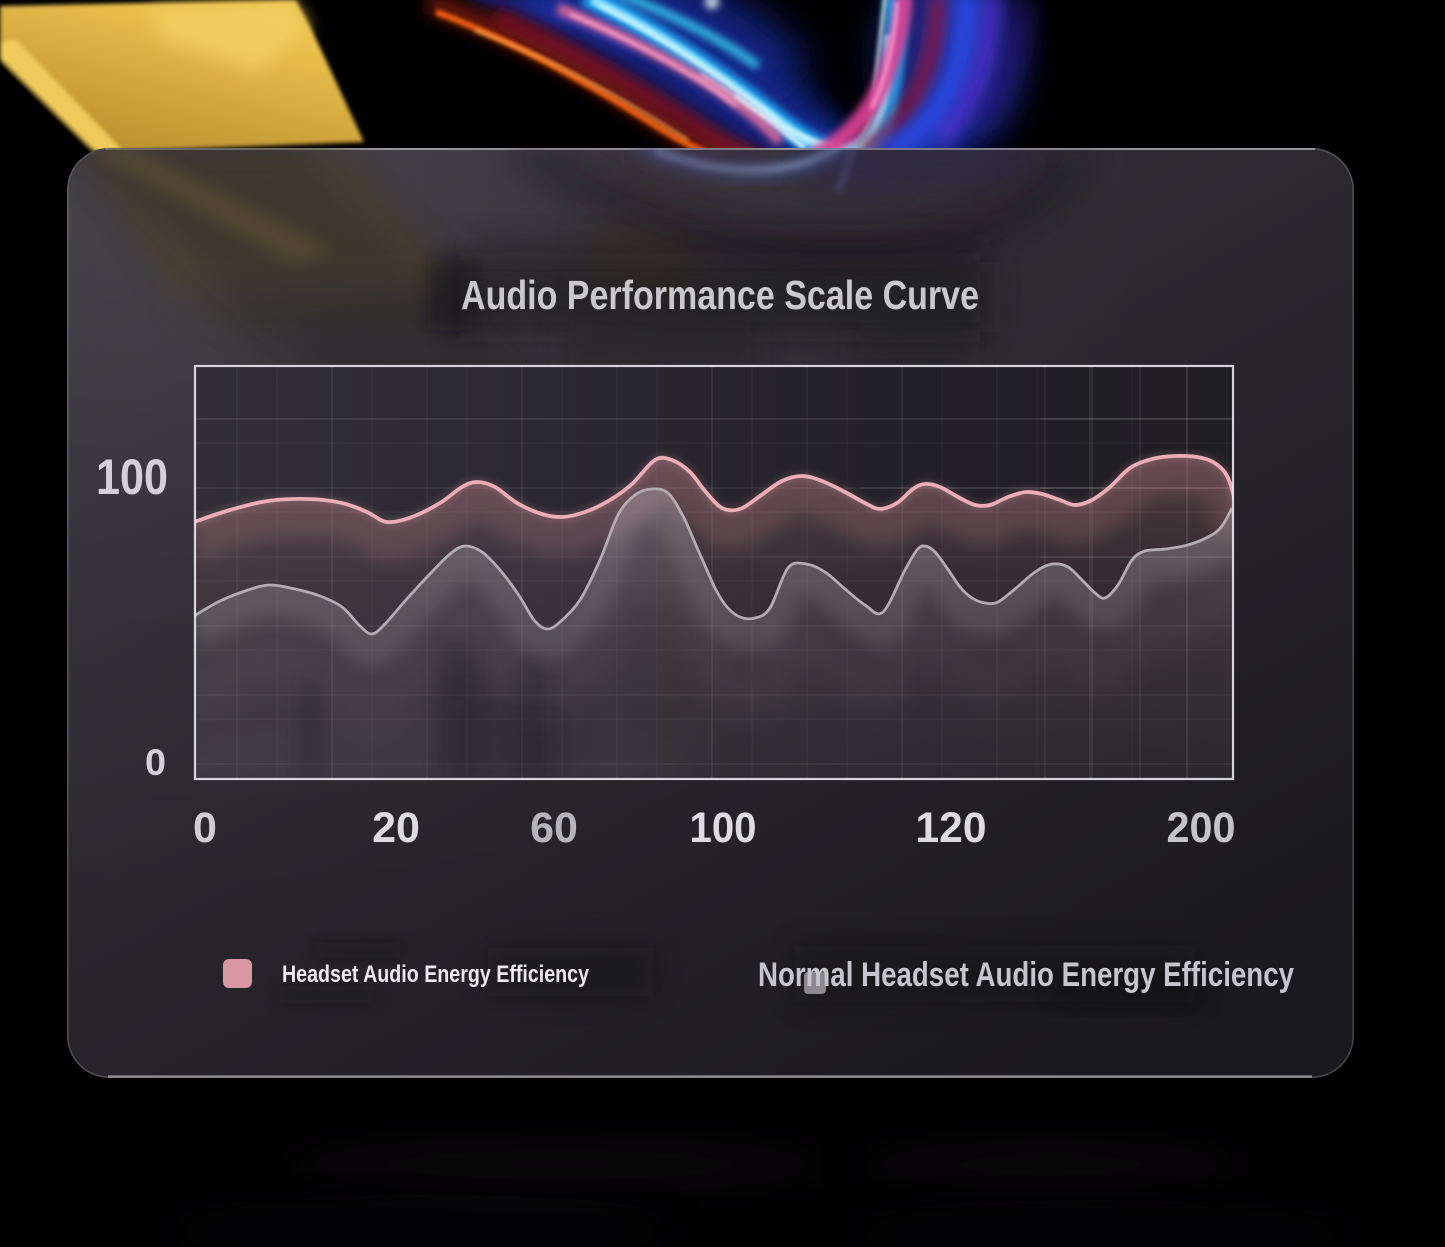 This screenshot has width=1445, height=1247. I want to click on svg-text: Audio Performance Scale Curve, so click(720, 295).